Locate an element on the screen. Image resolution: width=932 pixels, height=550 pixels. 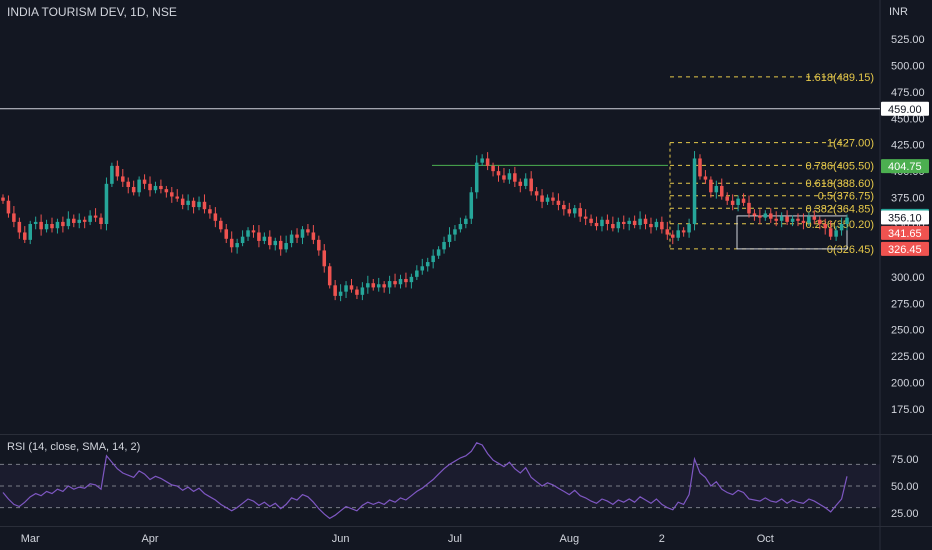
rsi-panel: 75.00 50.00 25.00 is located at coordinates (459, 481).